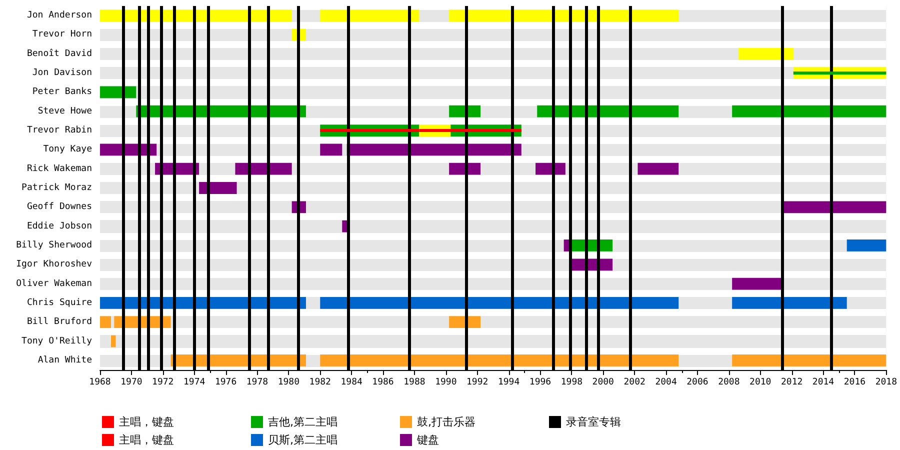  I want to click on x-tick-label: 1986, so click(383, 383).